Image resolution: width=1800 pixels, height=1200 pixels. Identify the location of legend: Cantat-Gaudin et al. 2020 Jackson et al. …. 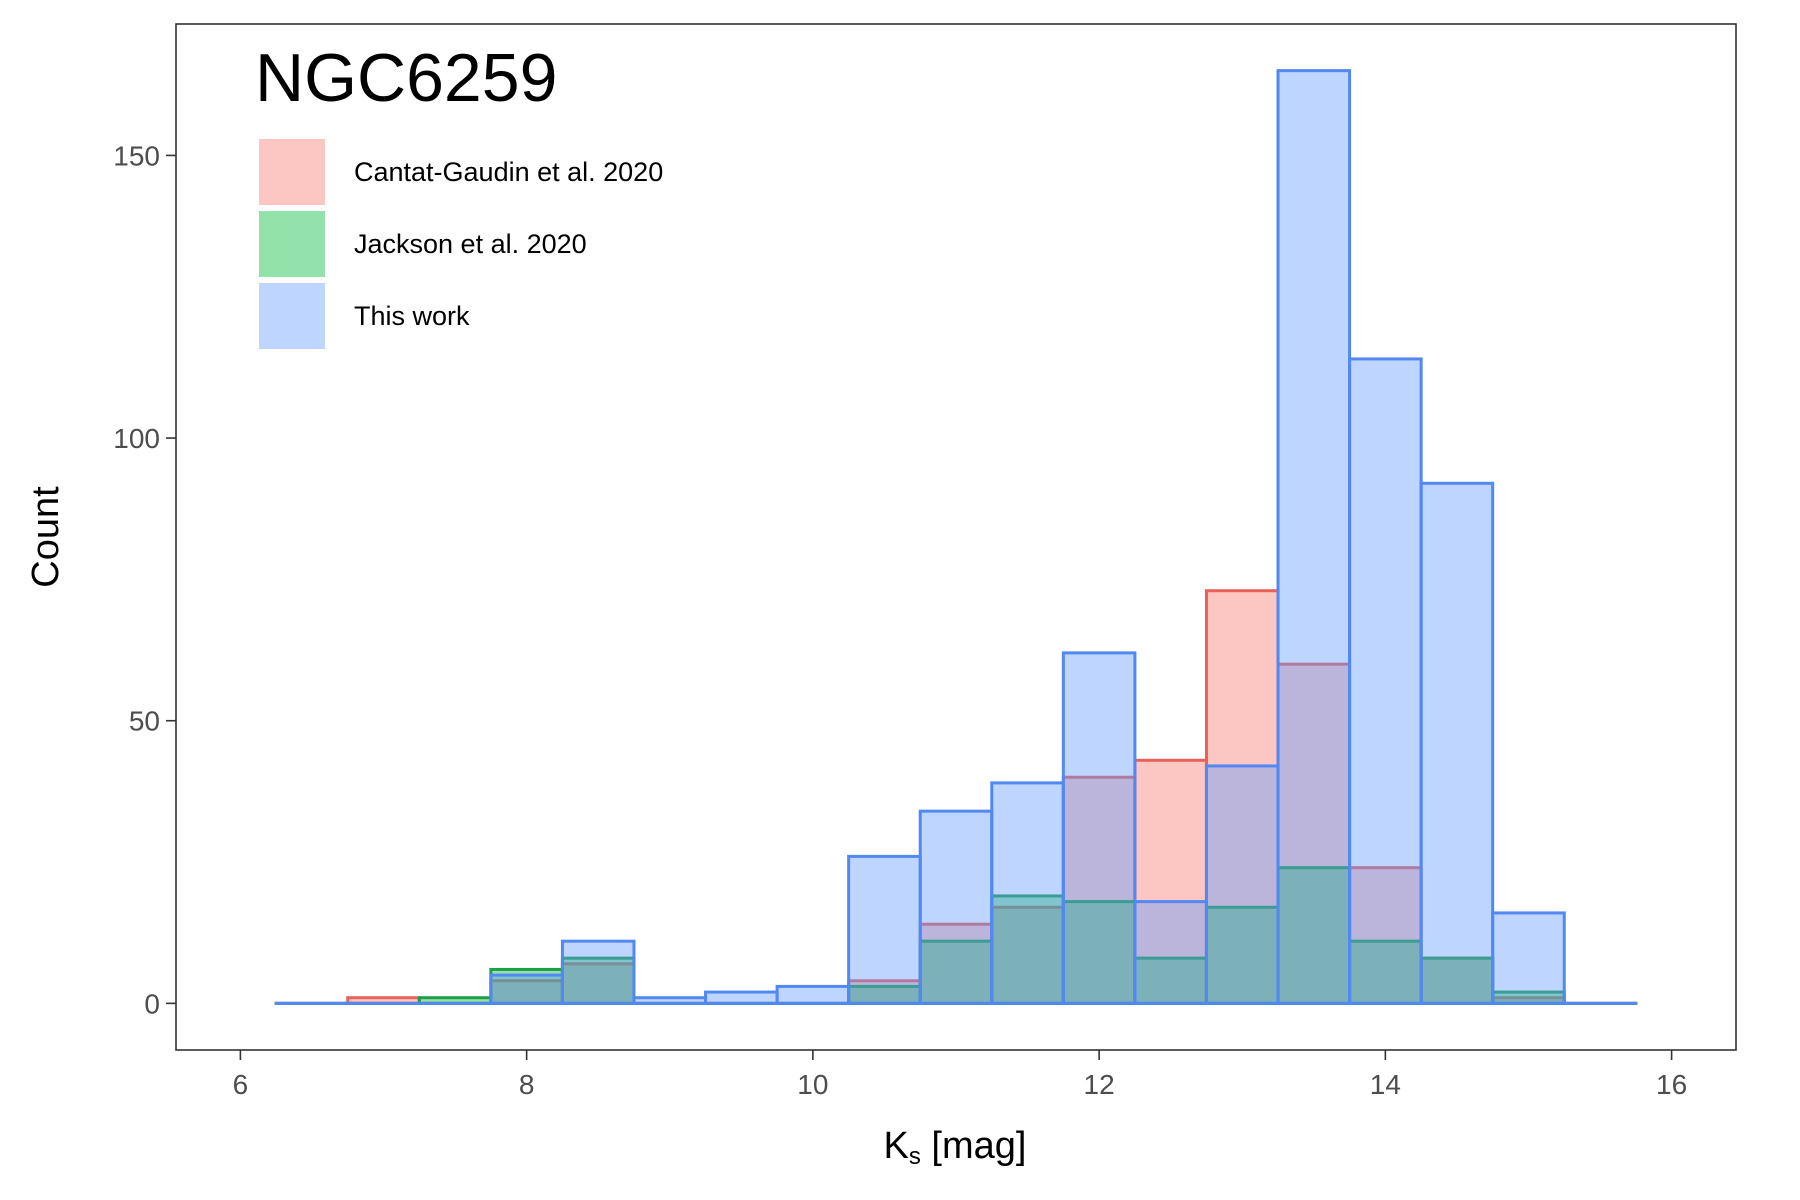
(461, 244).